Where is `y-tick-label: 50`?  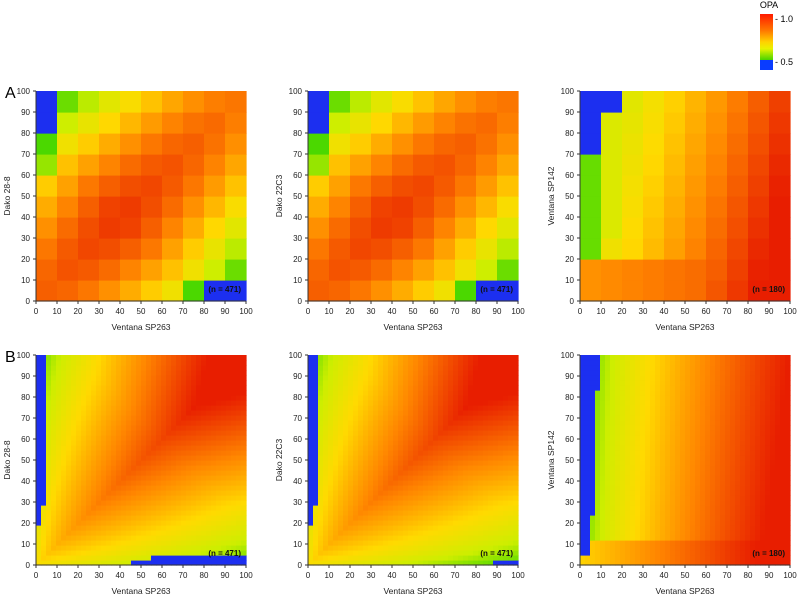 y-tick-label: 50 is located at coordinates (569, 196).